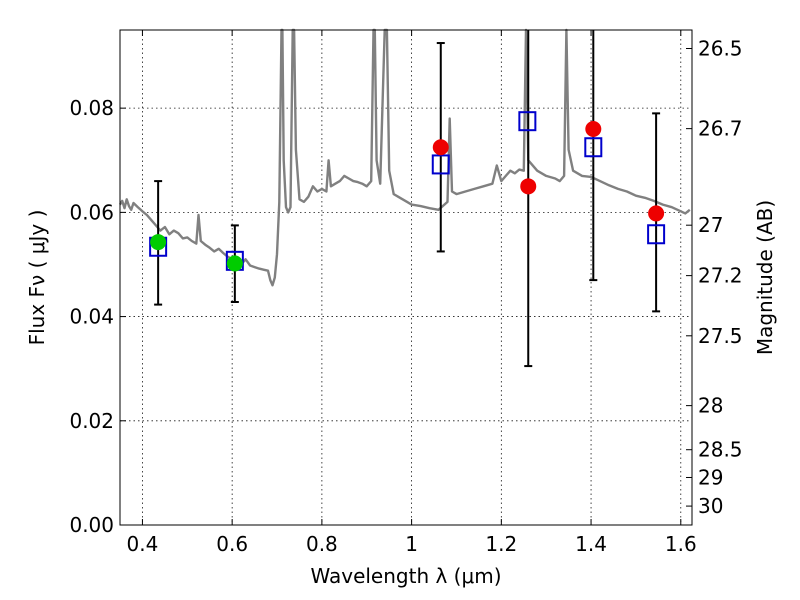  I want to click on magnitude-tick-label: 26.5, so click(720, 48).